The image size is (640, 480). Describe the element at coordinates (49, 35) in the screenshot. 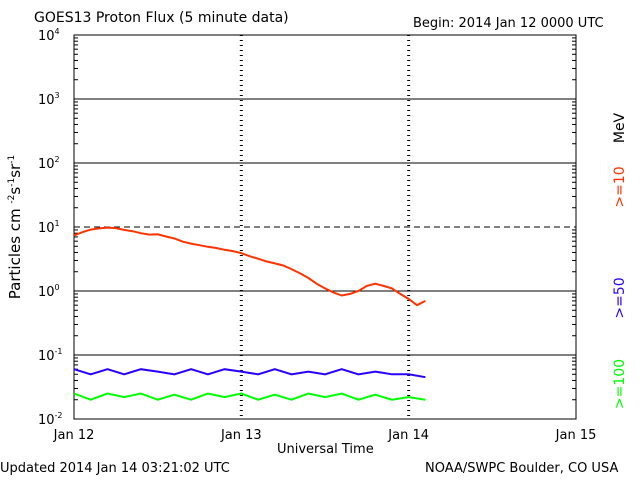

I see `y-tick-label: 10⁴` at that location.